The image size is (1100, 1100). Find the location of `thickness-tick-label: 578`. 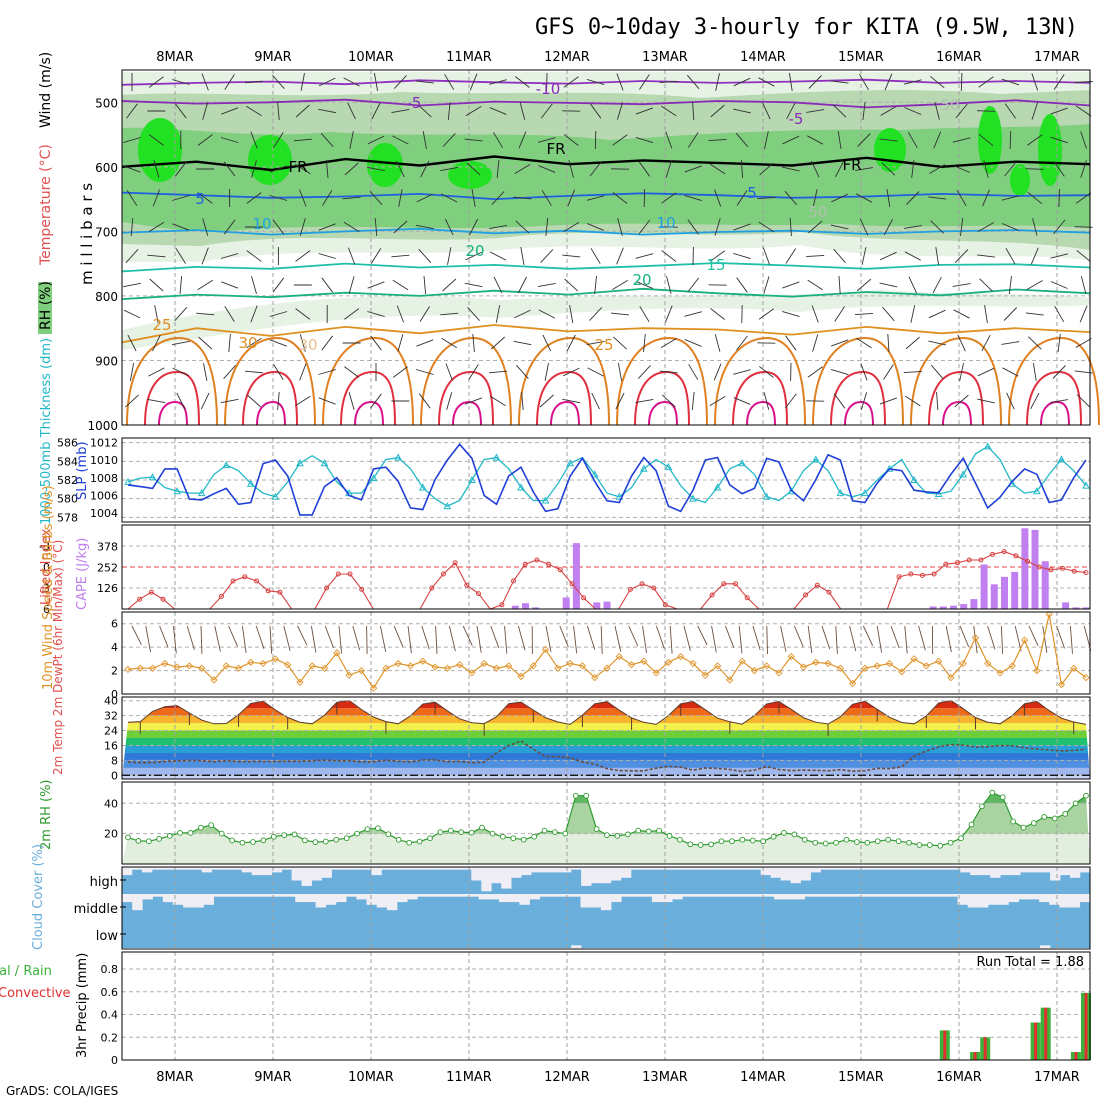

thickness-tick-label: 578 is located at coordinates (67, 517).